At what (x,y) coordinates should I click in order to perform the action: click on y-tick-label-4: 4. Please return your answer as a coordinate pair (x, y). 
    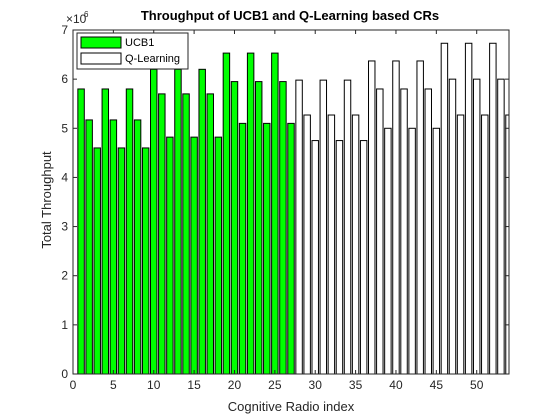
    Looking at the image, I should click on (64, 177).